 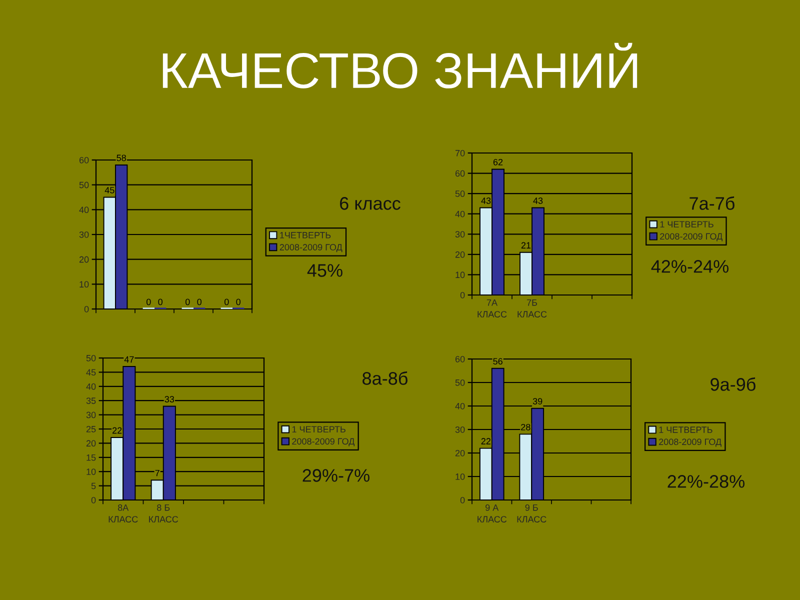 I want to click on text: 7а-7б, so click(x=712, y=203).